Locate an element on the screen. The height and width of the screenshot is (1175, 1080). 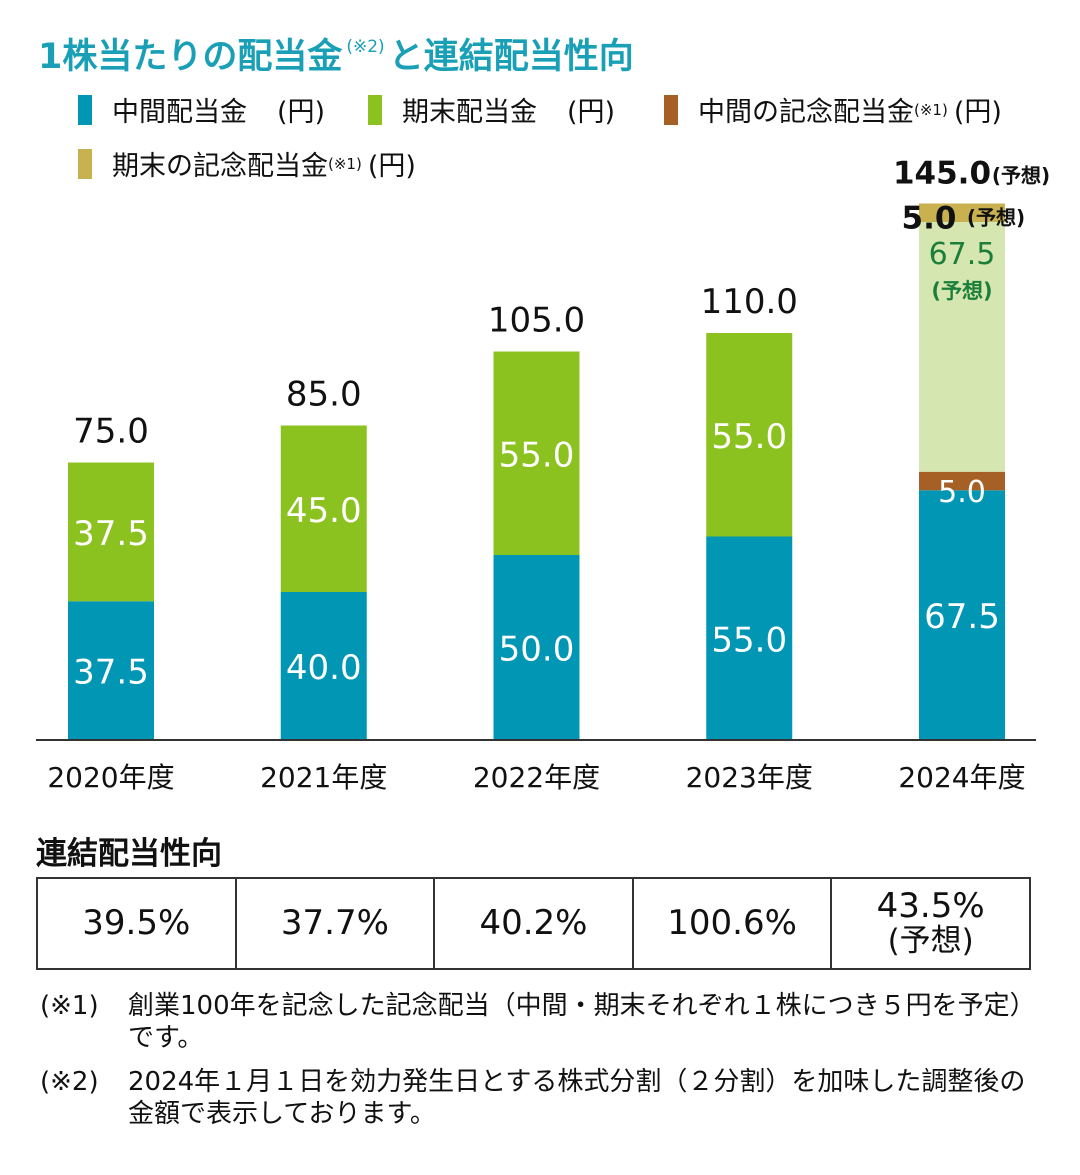
footnote-text: 創業100年を記念した記念配当（中間・期末それぞれ１株につき５円を予定）です。 is located at coordinates (582, 1022).